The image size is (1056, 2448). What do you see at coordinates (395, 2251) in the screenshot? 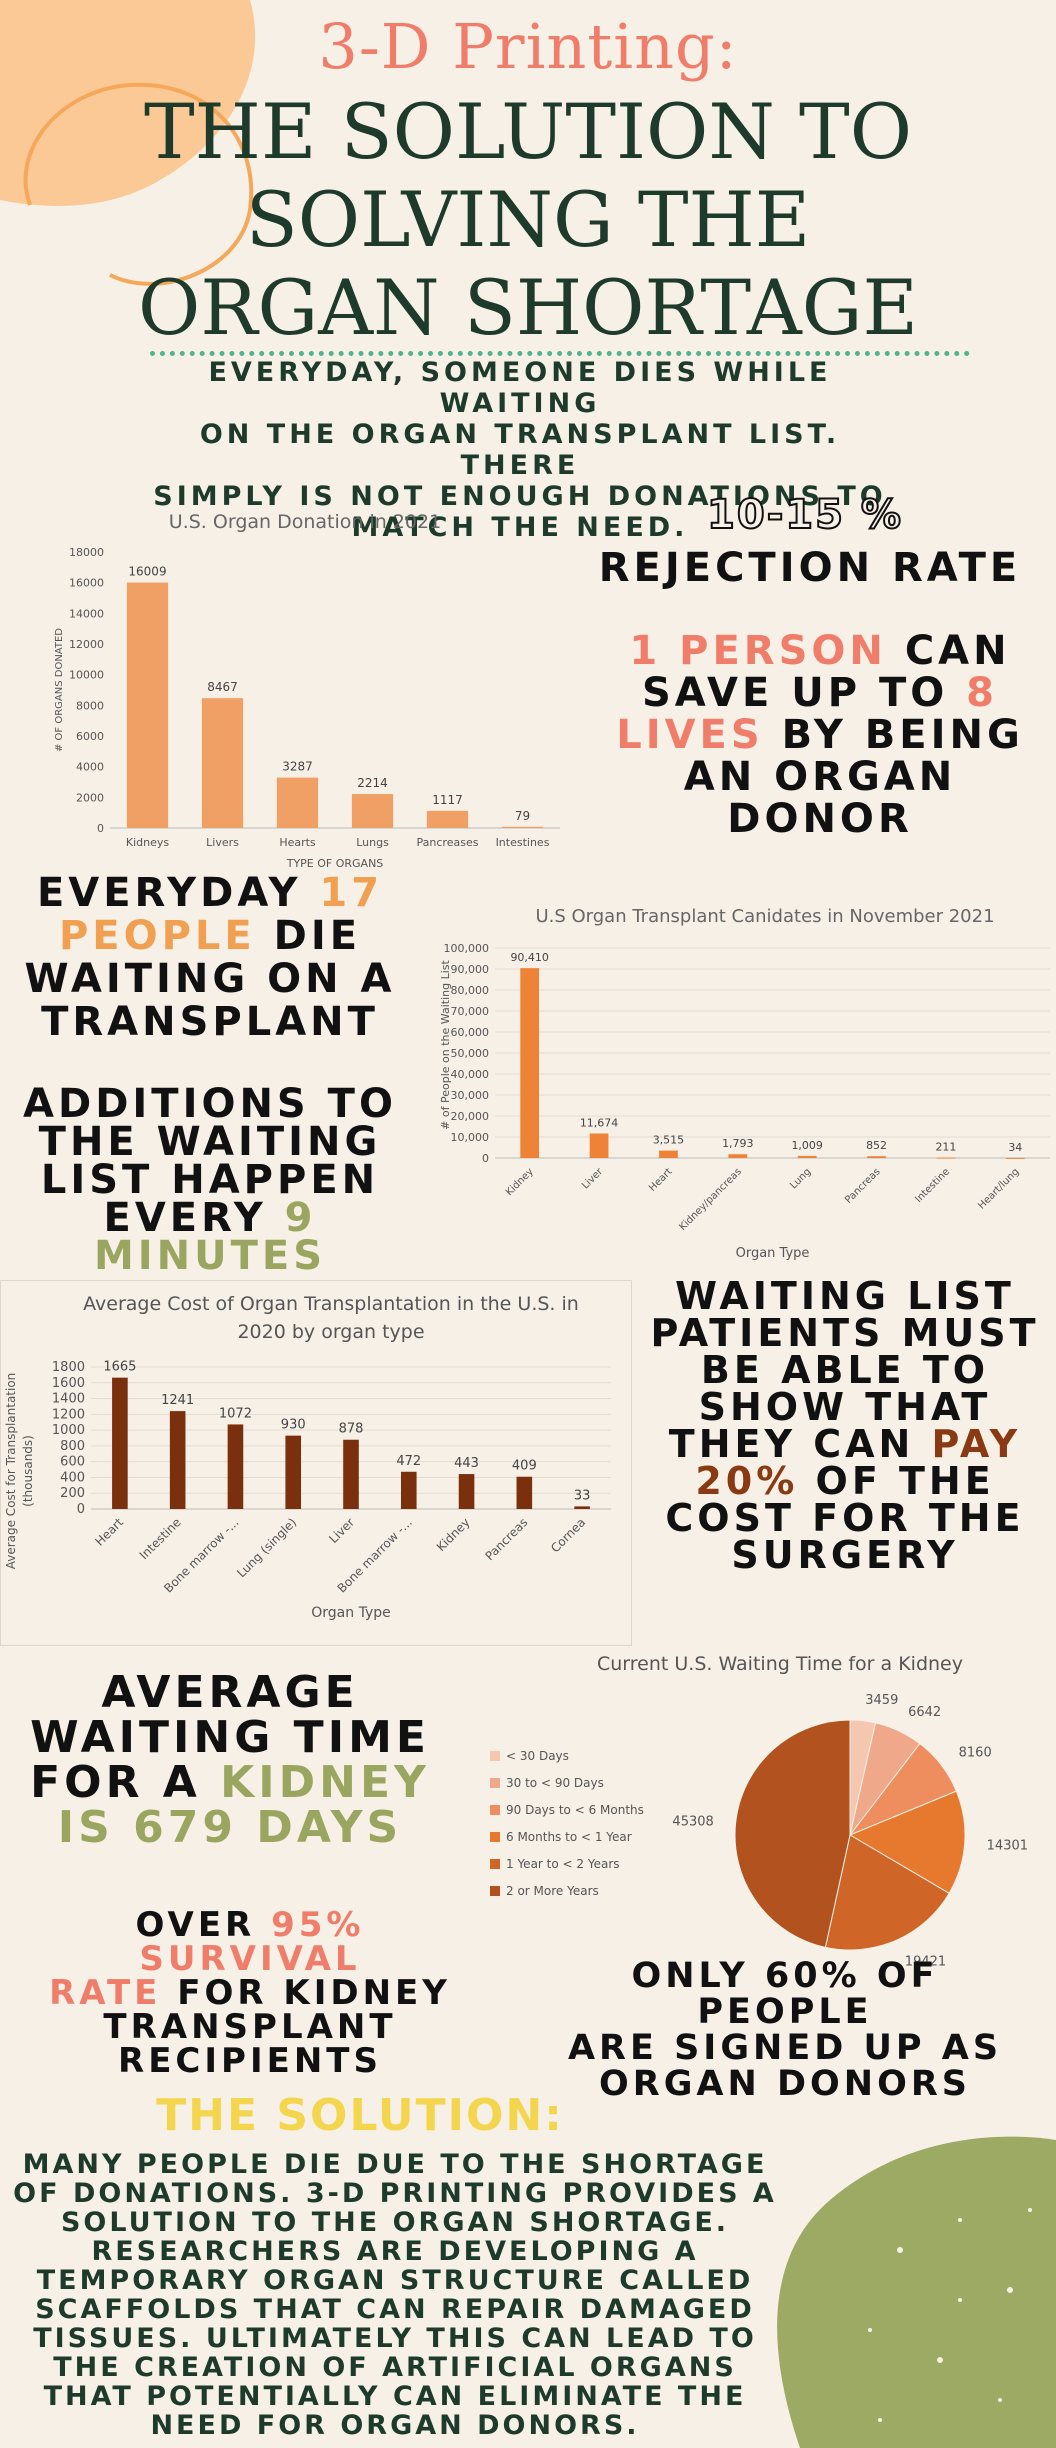
I see `solution-line: RESEARCHERS ARE DEVELOPING A` at bounding box center [395, 2251].